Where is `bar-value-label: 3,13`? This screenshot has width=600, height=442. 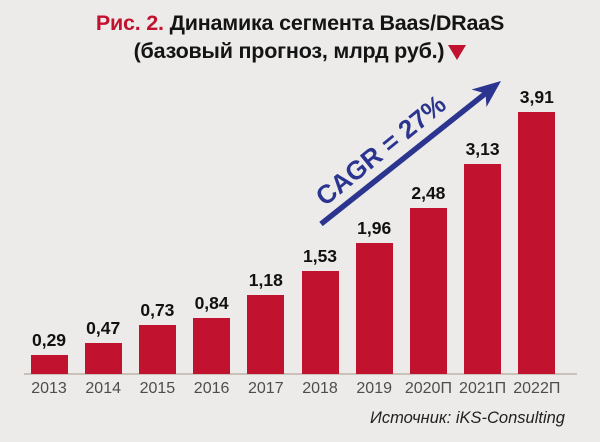
bar-value-label: 3,13 is located at coordinates (482, 149).